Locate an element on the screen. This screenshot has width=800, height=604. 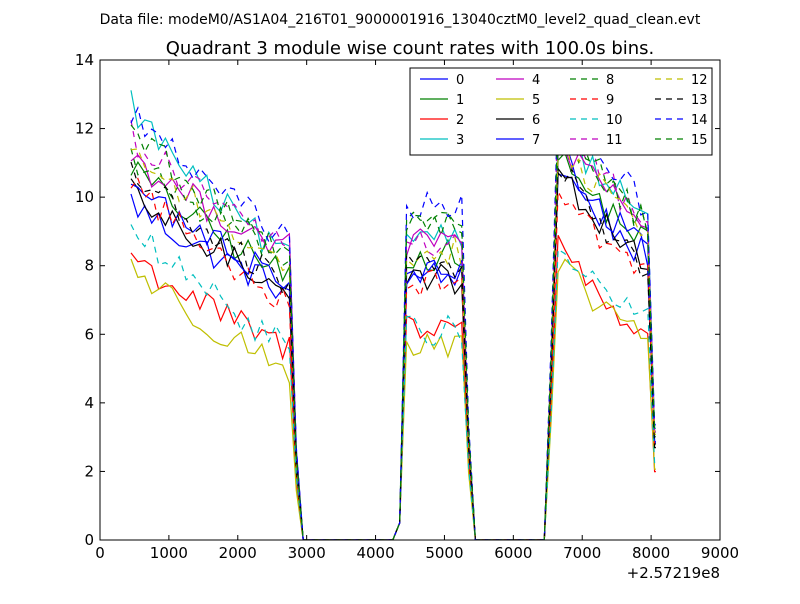
y-tick-label: 4 is located at coordinates (89, 403).